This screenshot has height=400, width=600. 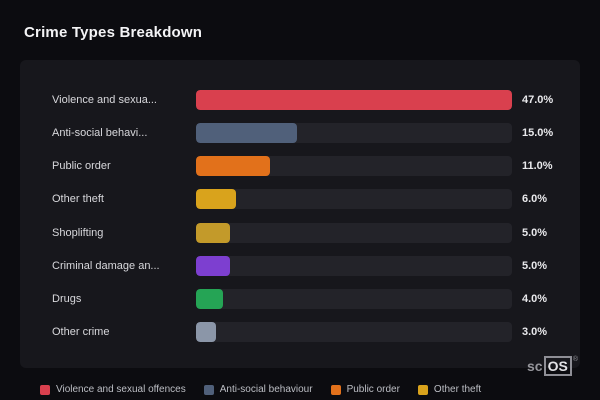 I want to click on legend-label: Violence and sexual offences, so click(x=121, y=389).